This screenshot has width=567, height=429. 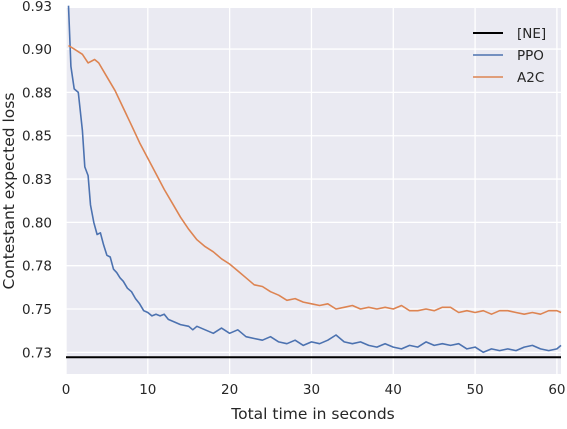 What do you see at coordinates (530, 56) in the screenshot?
I see `legend-label: PPO` at bounding box center [530, 56].